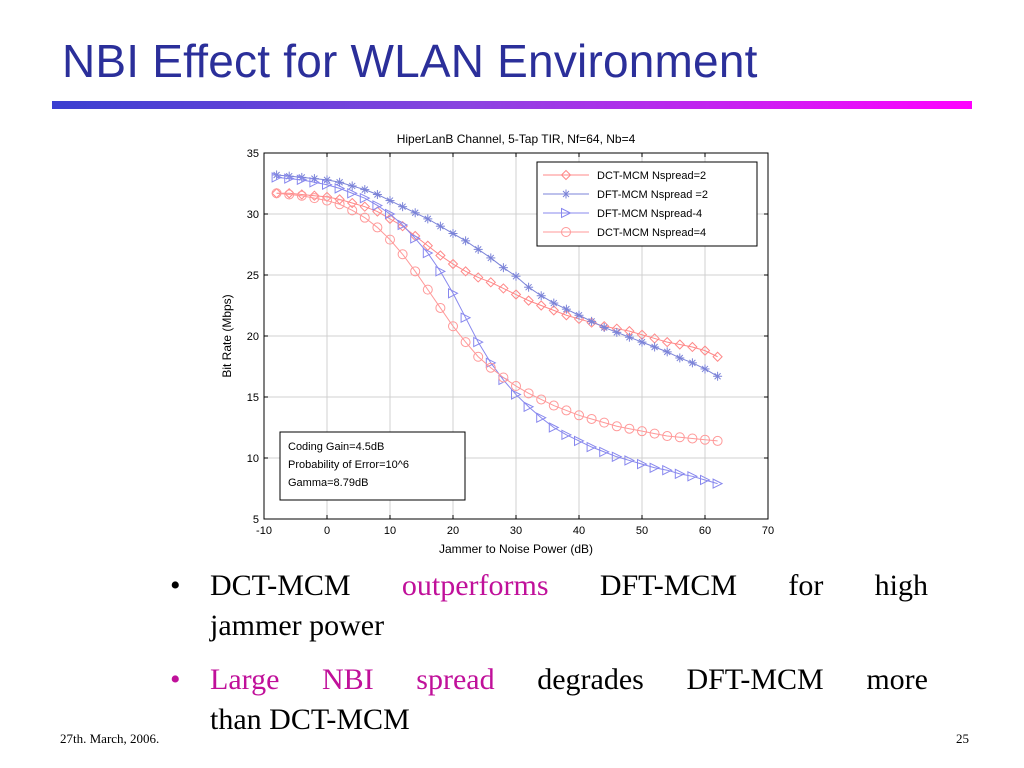 The image size is (1024, 768). What do you see at coordinates (227, 335) in the screenshot?
I see `y-axis-label: Bit Rate (Mbps)` at bounding box center [227, 335].